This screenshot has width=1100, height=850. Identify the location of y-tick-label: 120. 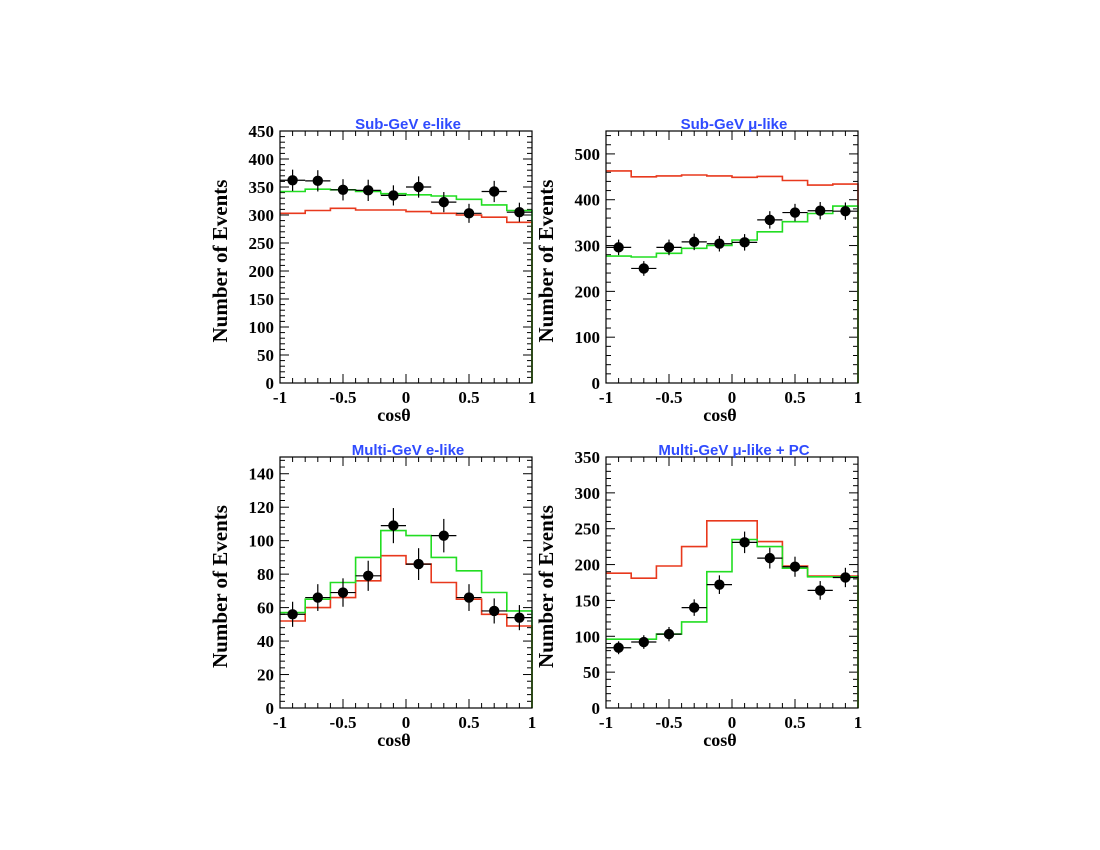
(262, 507).